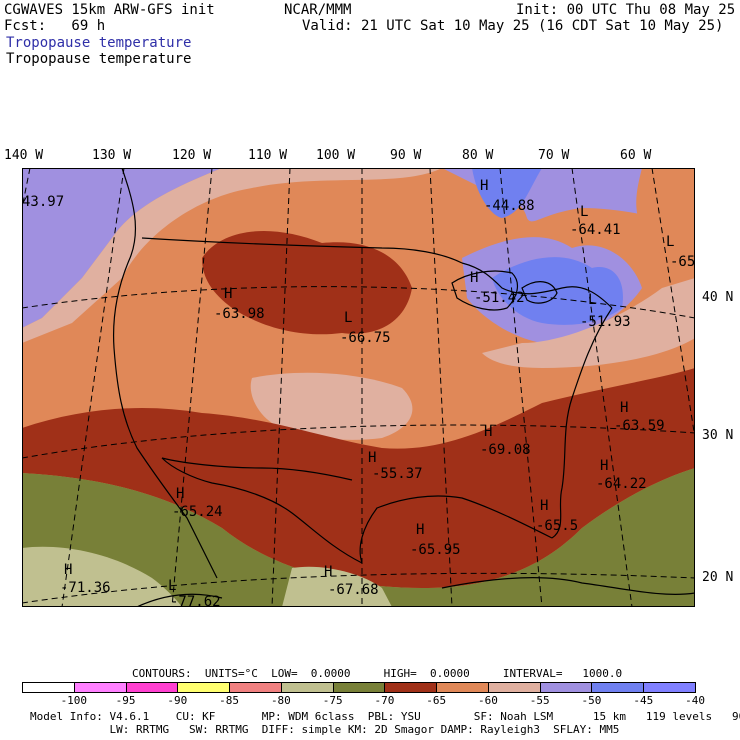 The height and width of the screenshot is (740, 740). What do you see at coordinates (436, 700) in the screenshot?
I see `legend-label: -65` at bounding box center [436, 700].